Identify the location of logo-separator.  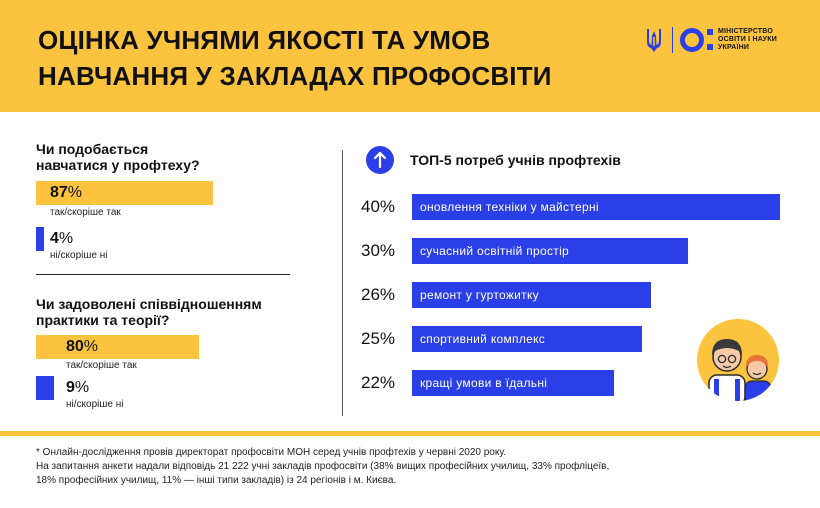
(672, 40).